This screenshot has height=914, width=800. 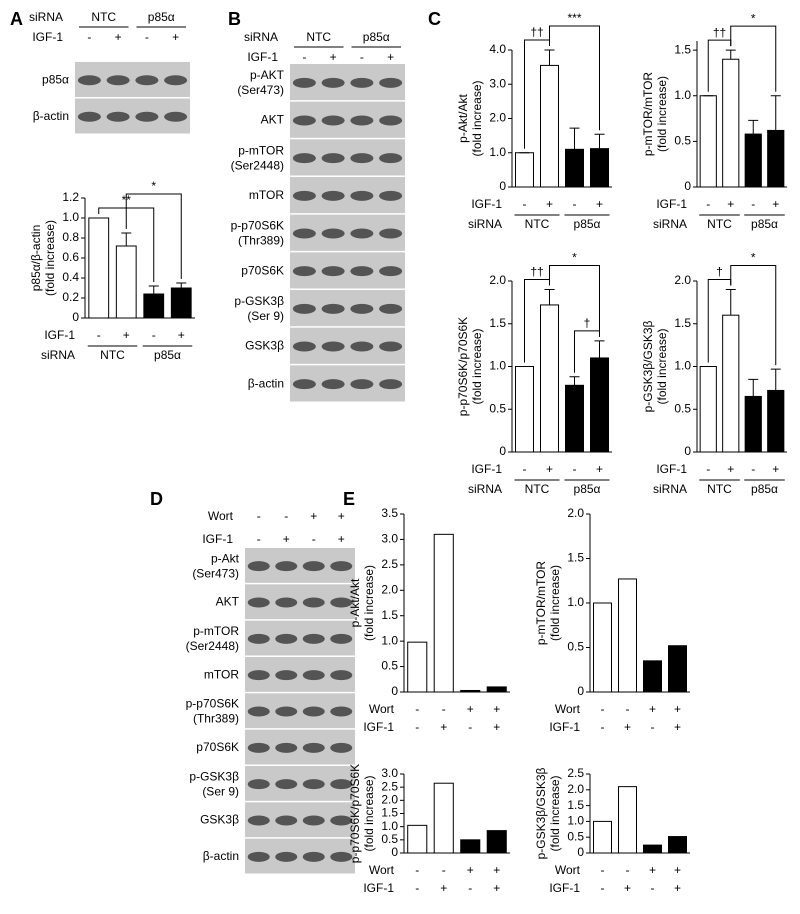 What do you see at coordinates (719, 32) in the screenshot?
I see `significance-label: ††` at bounding box center [719, 32].